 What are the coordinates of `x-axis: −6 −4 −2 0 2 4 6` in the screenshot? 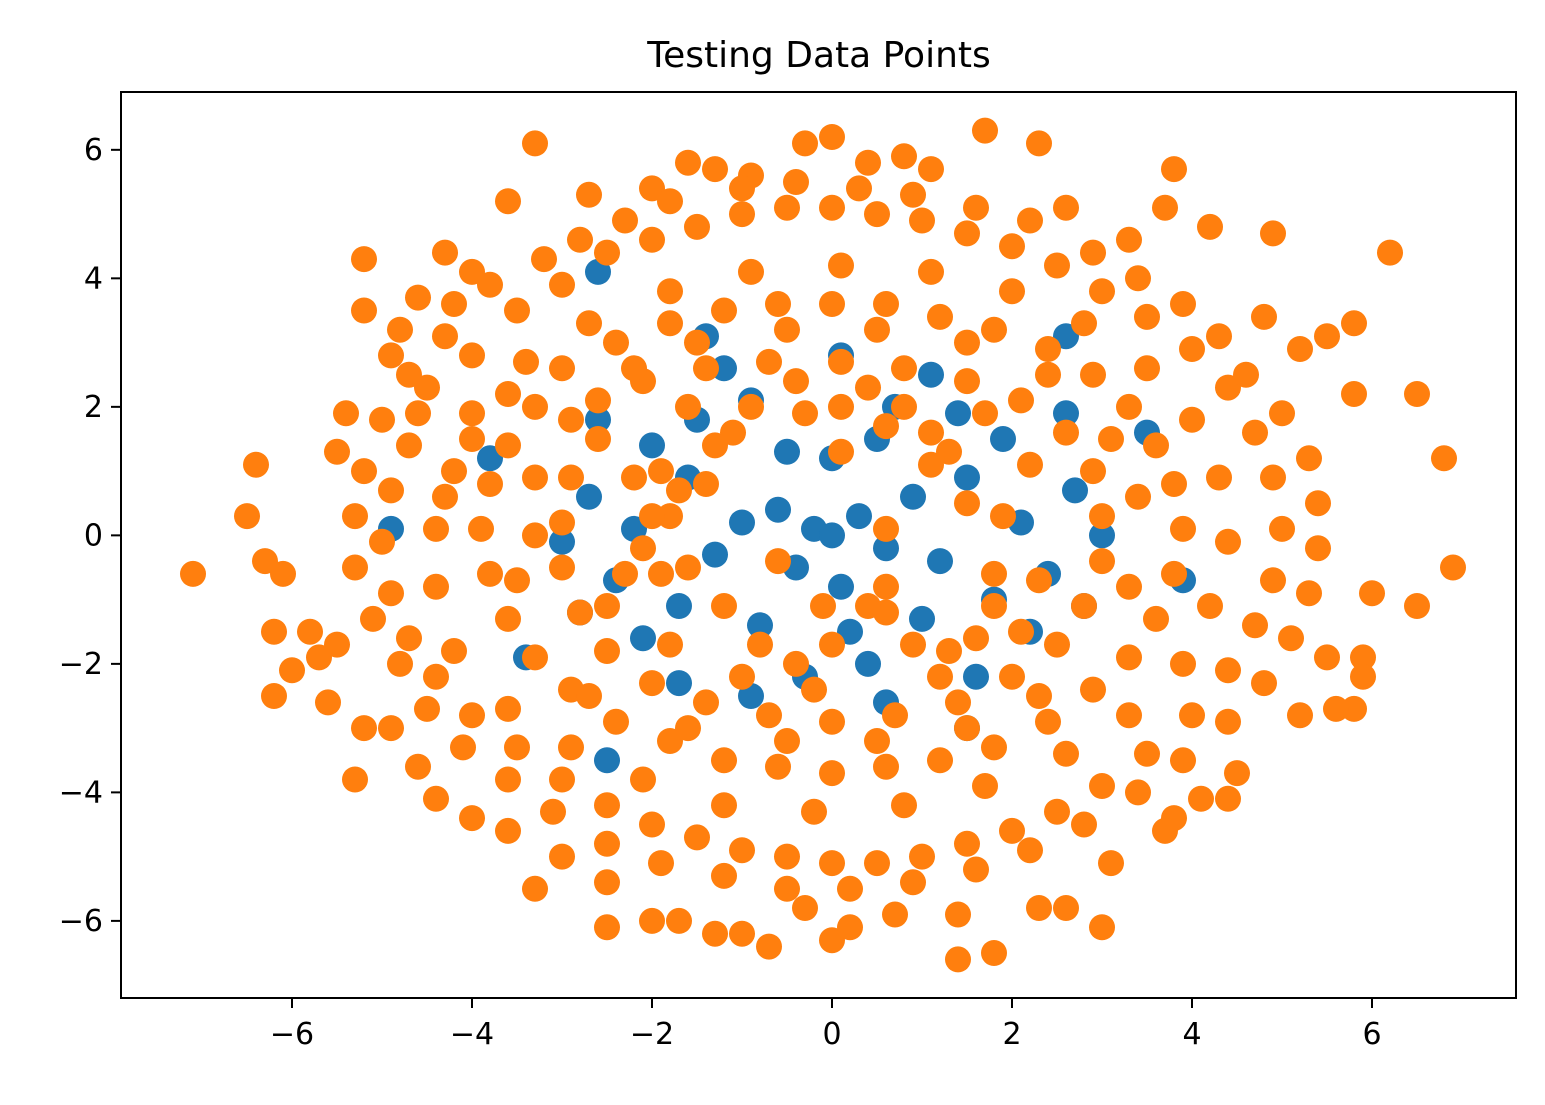 It's located at (826, 1025).